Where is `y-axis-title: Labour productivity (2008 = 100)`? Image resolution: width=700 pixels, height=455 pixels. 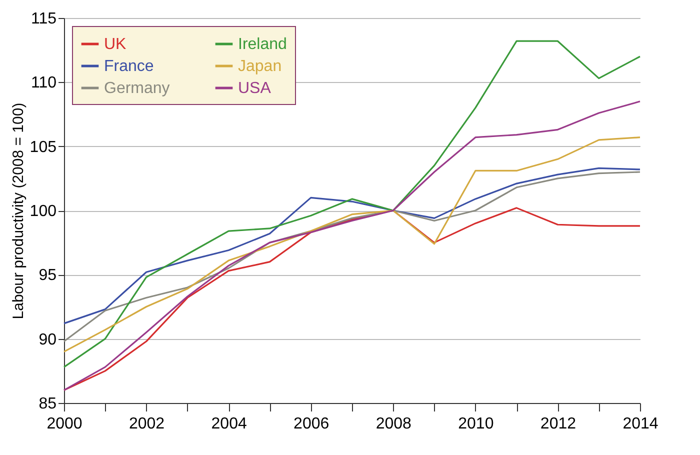
y-axis-title: Labour productivity (2008 = 100) is located at coordinates (18, 211).